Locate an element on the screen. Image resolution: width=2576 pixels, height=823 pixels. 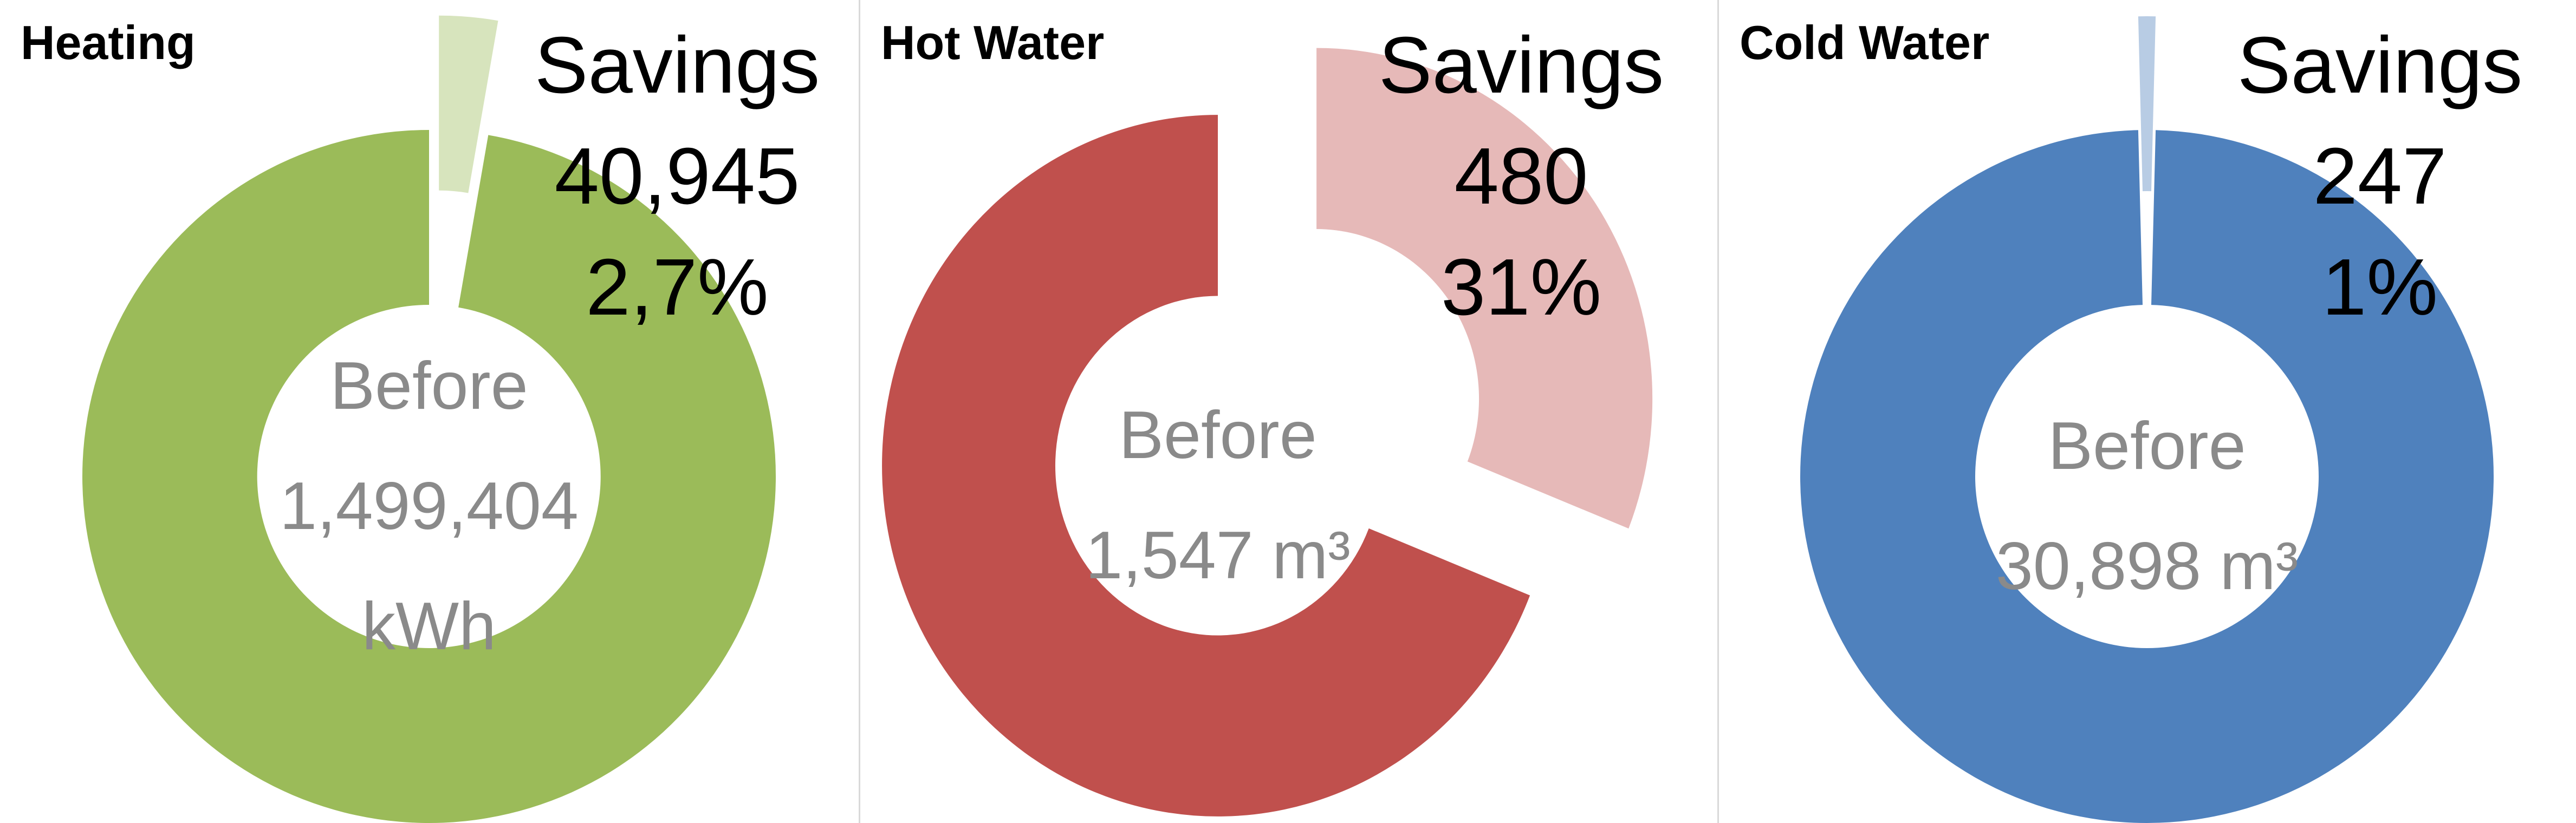
before-label-block: Before 1,499,404 kWh is located at coordinates (430, 507).